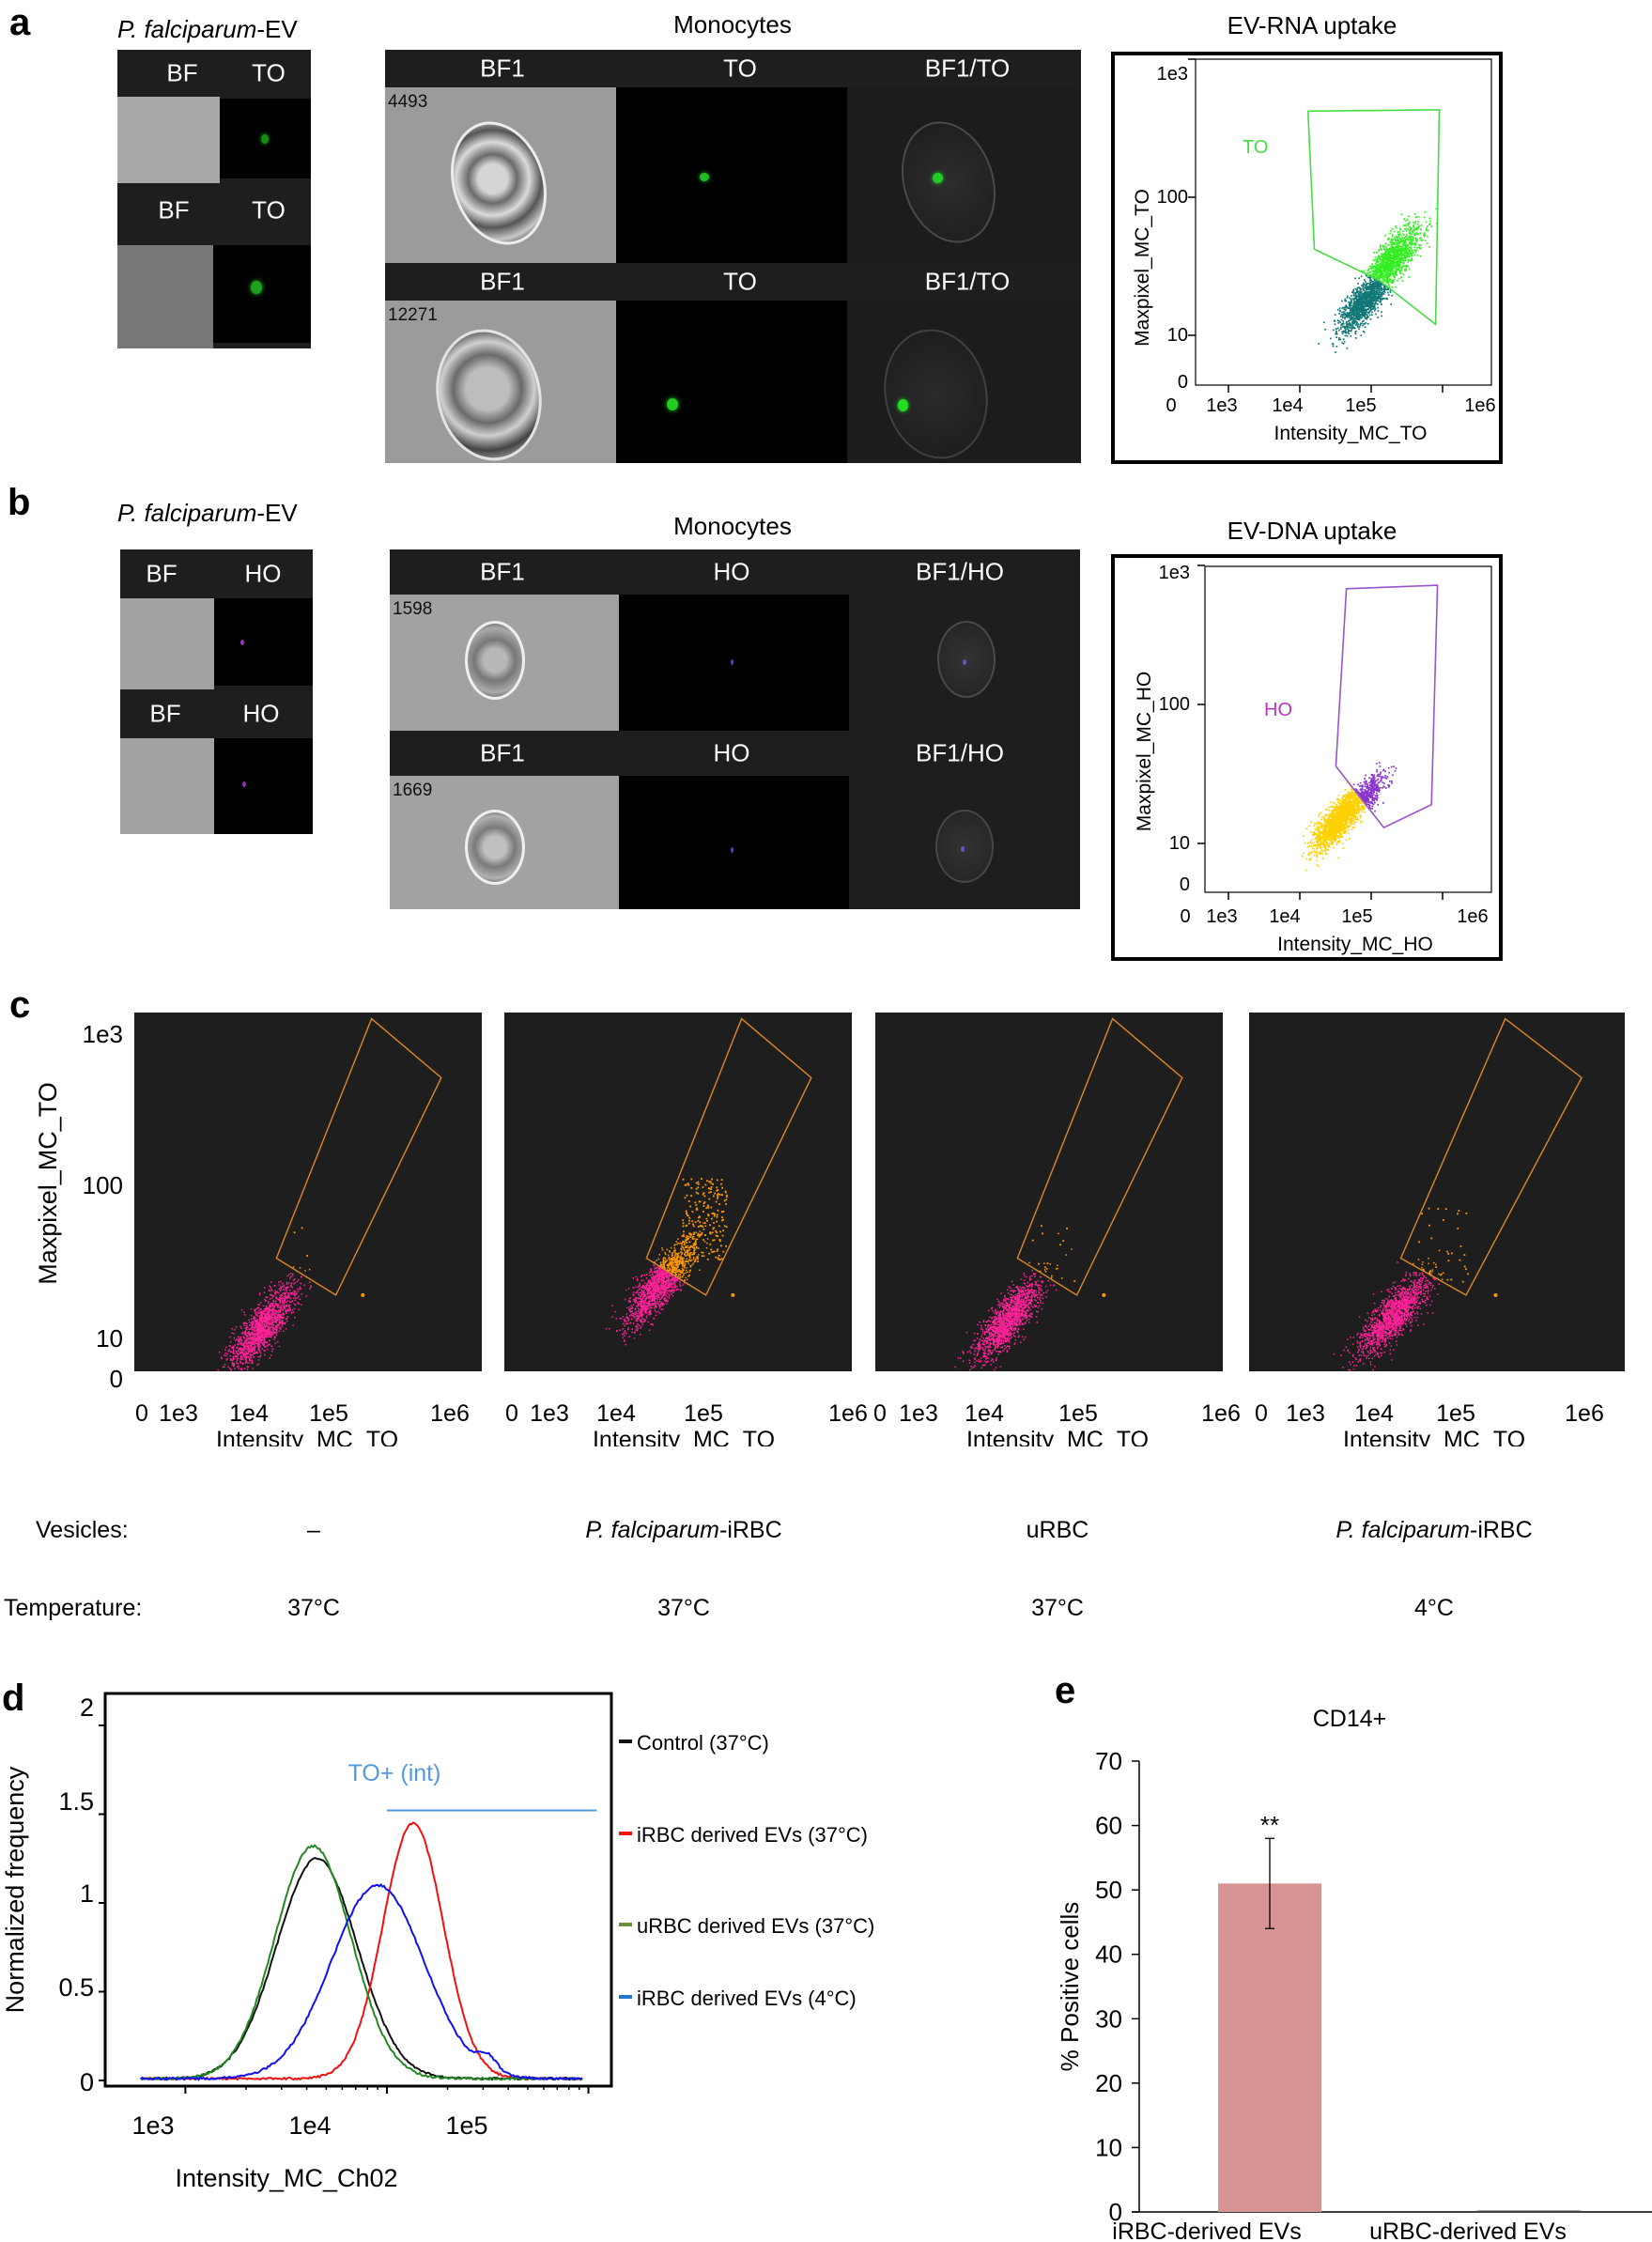 The height and width of the screenshot is (2242, 1652). I want to click on x-tick: 0, so click(1171, 405).